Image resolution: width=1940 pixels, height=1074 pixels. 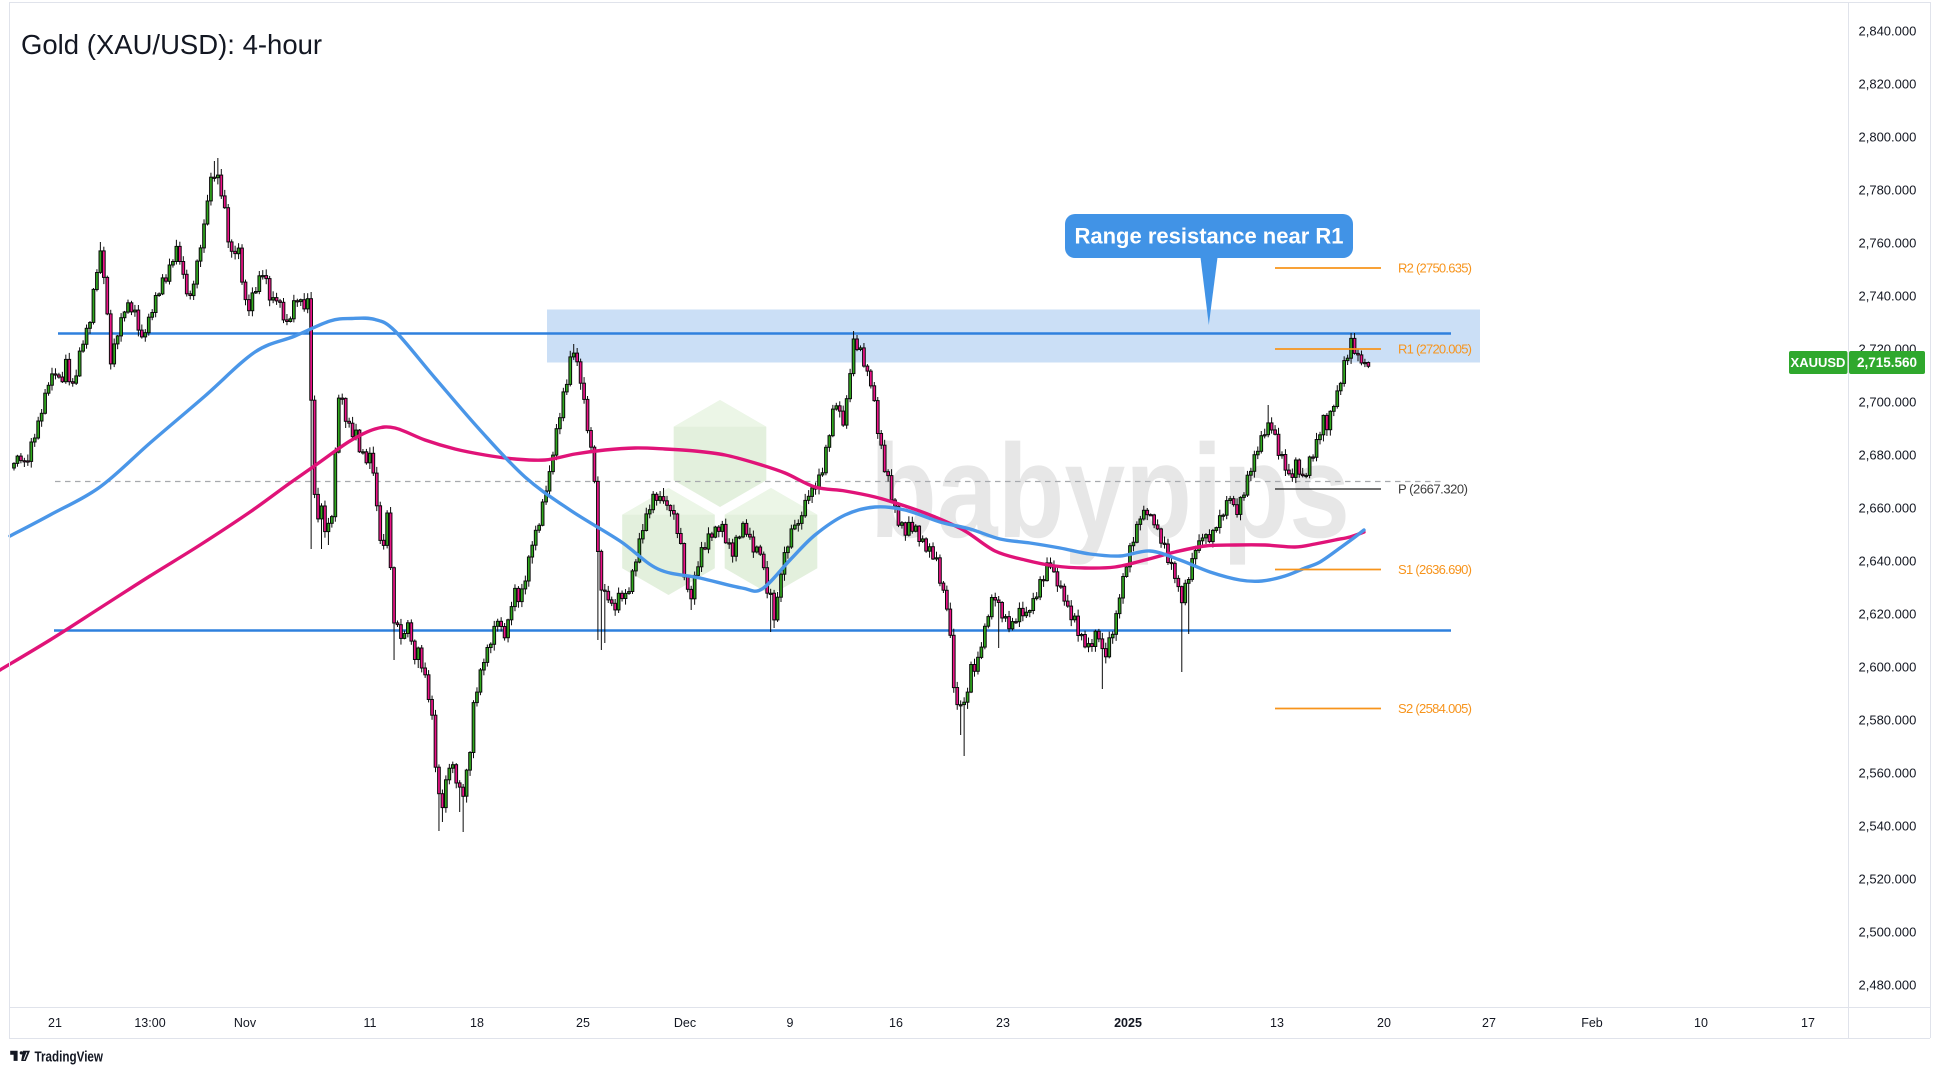 What do you see at coordinates (1888, 932) in the screenshot?
I see `svg-text: 2,500.000` at bounding box center [1888, 932].